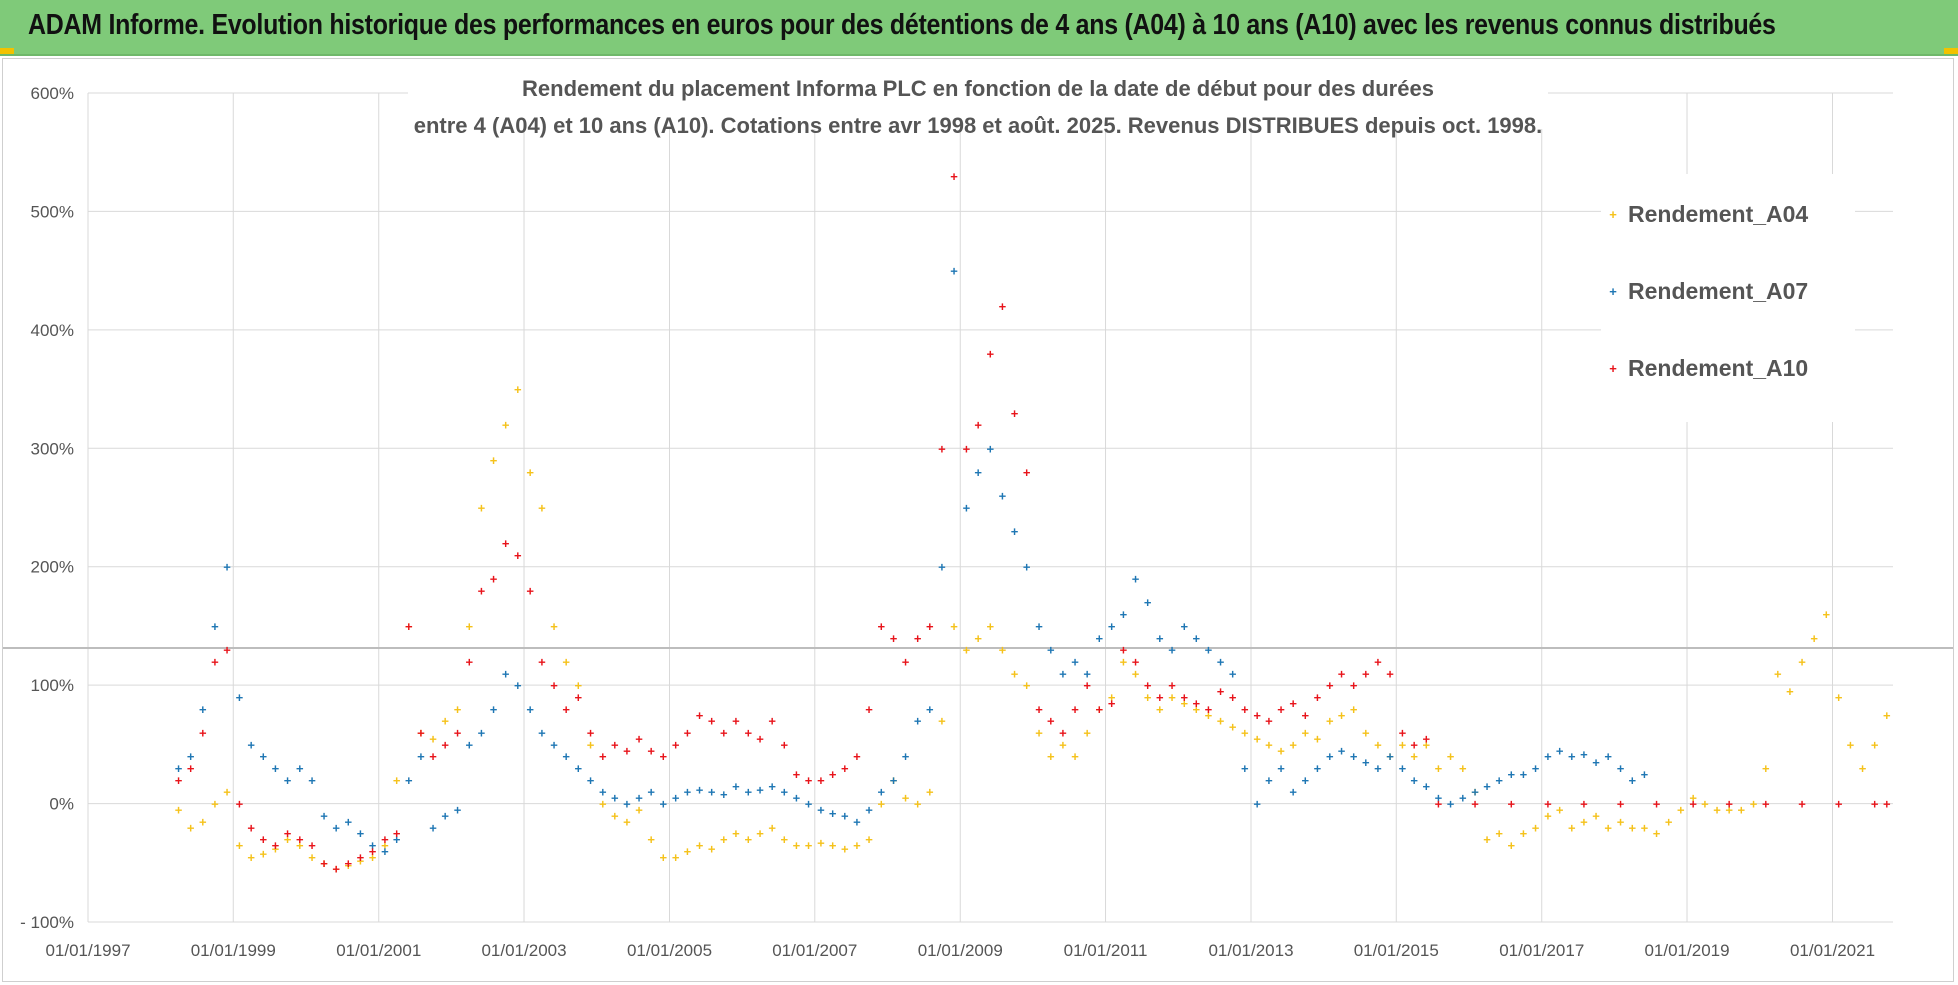 This screenshot has height=985, width=1958. I want to click on x-tick-label: 01/01/2003, so click(523, 950).